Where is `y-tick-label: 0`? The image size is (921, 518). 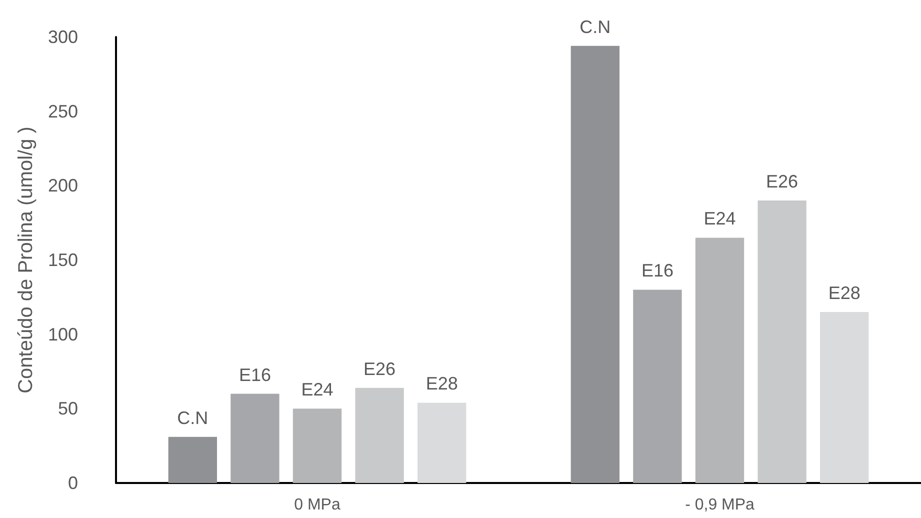
y-tick-label: 0 is located at coordinates (73, 483).